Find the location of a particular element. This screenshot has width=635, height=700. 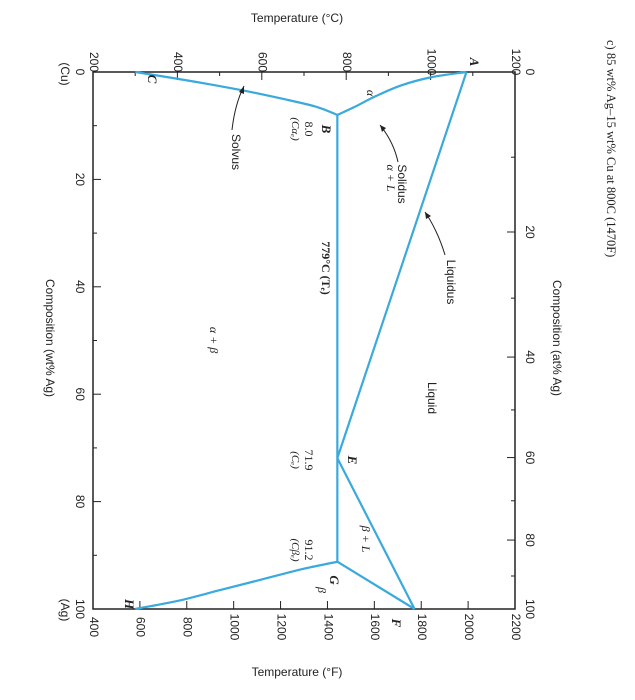

figure-heading: c) 85 wt% Ag–15 wt% Cu at 800C (1470F) is located at coordinates (611, 148).